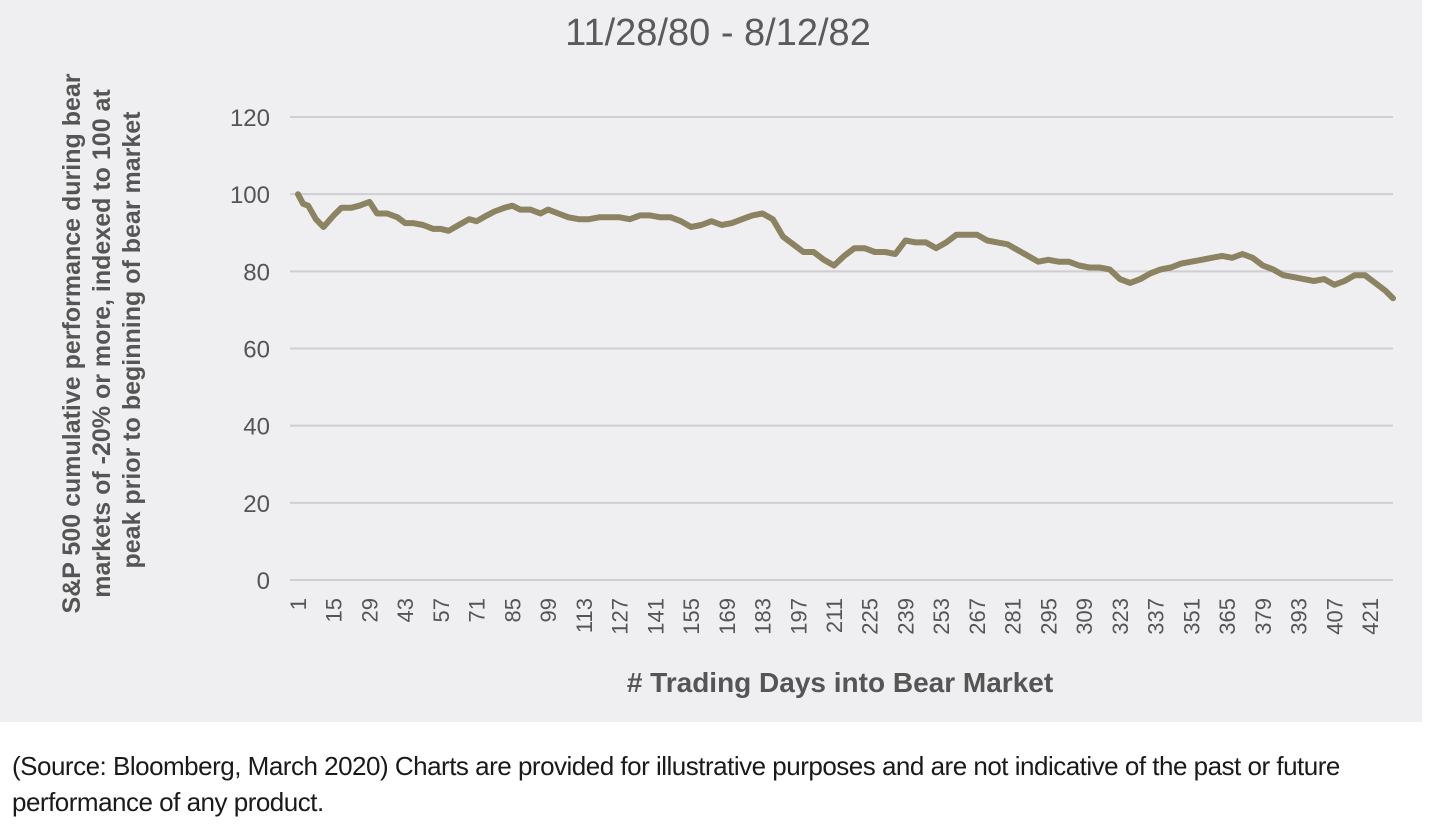  I want to click on y-tick-label: 120, so click(250, 118).